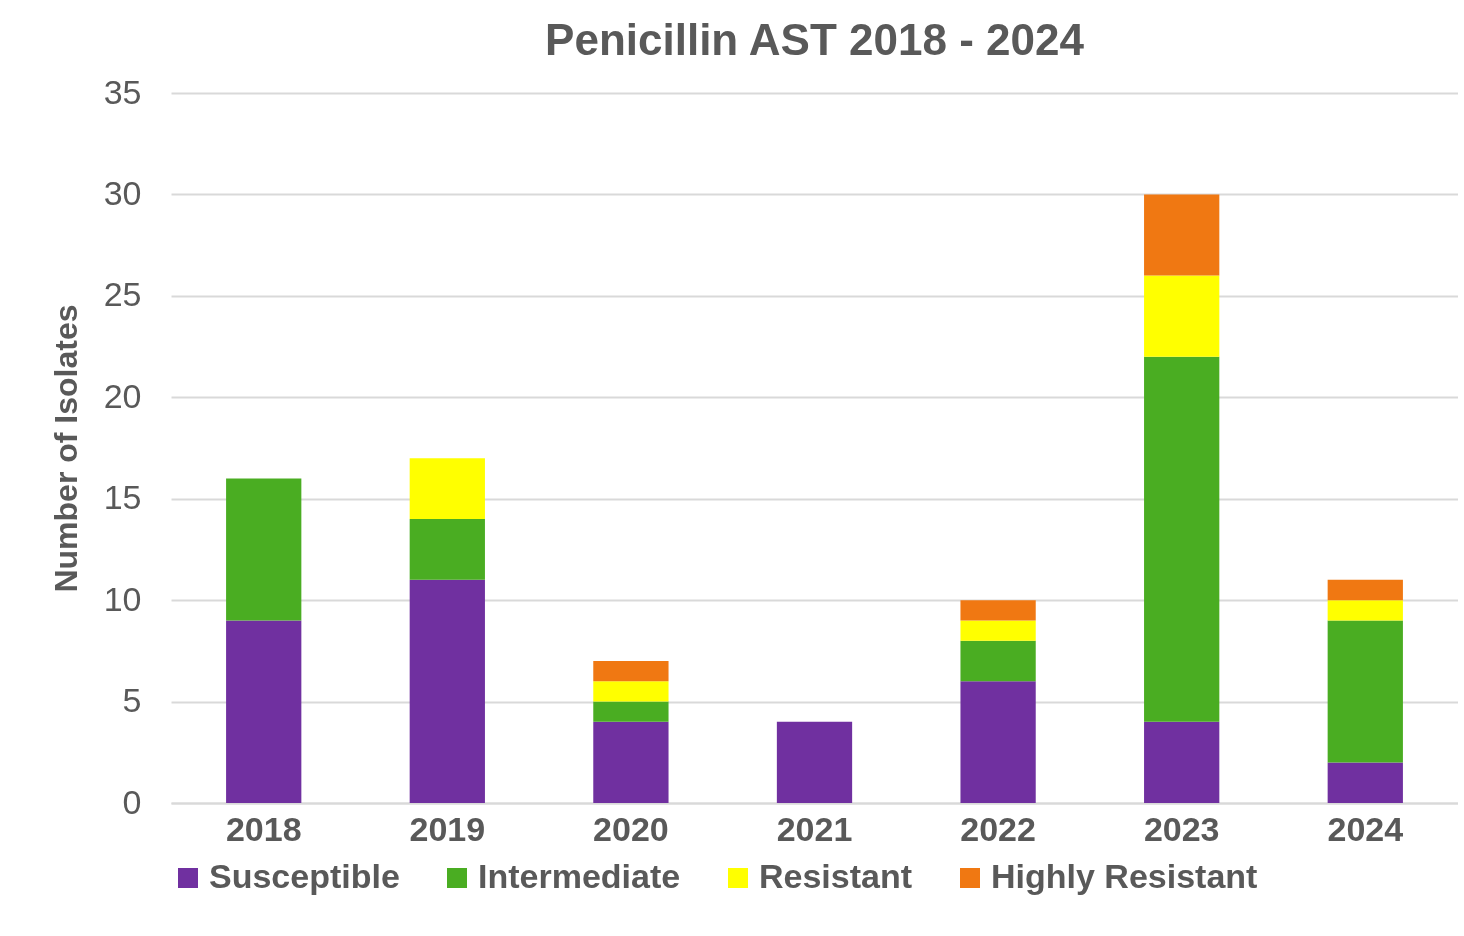 The width and height of the screenshot is (1464, 936). What do you see at coordinates (447, 828) in the screenshot?
I see `x-tick-label: 2019` at bounding box center [447, 828].